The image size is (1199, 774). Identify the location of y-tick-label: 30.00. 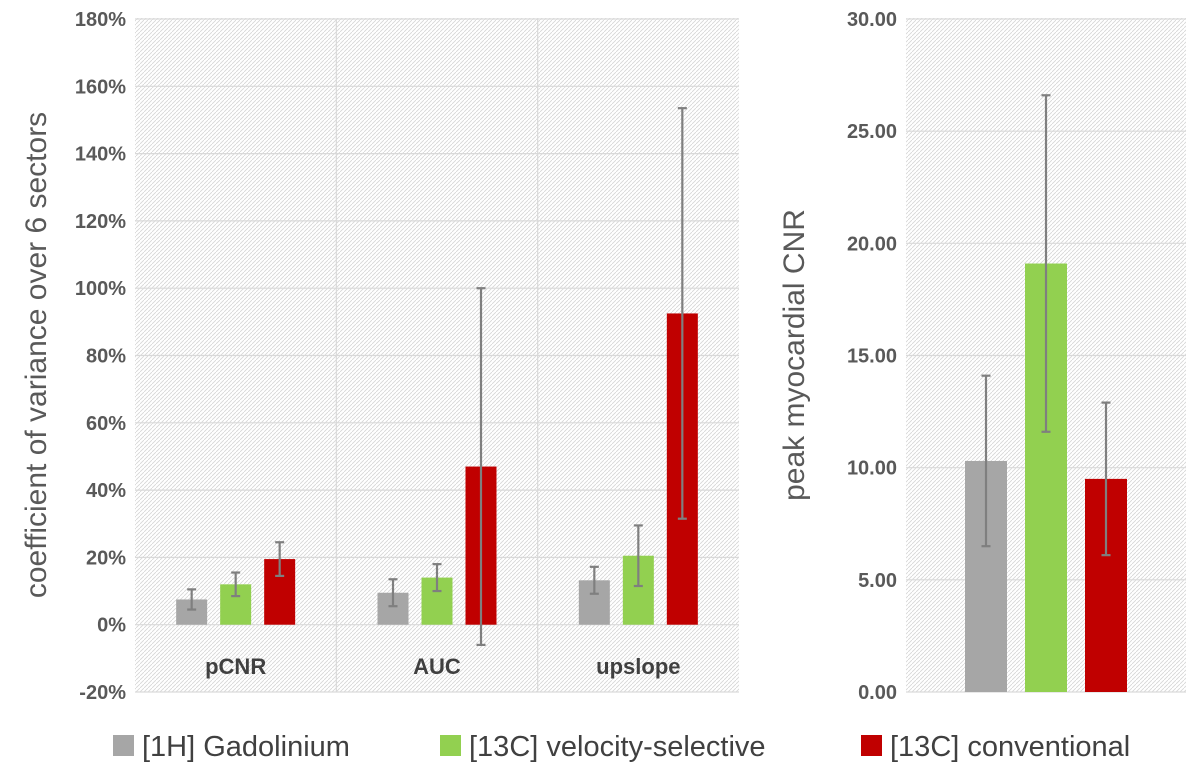
(872, 20).